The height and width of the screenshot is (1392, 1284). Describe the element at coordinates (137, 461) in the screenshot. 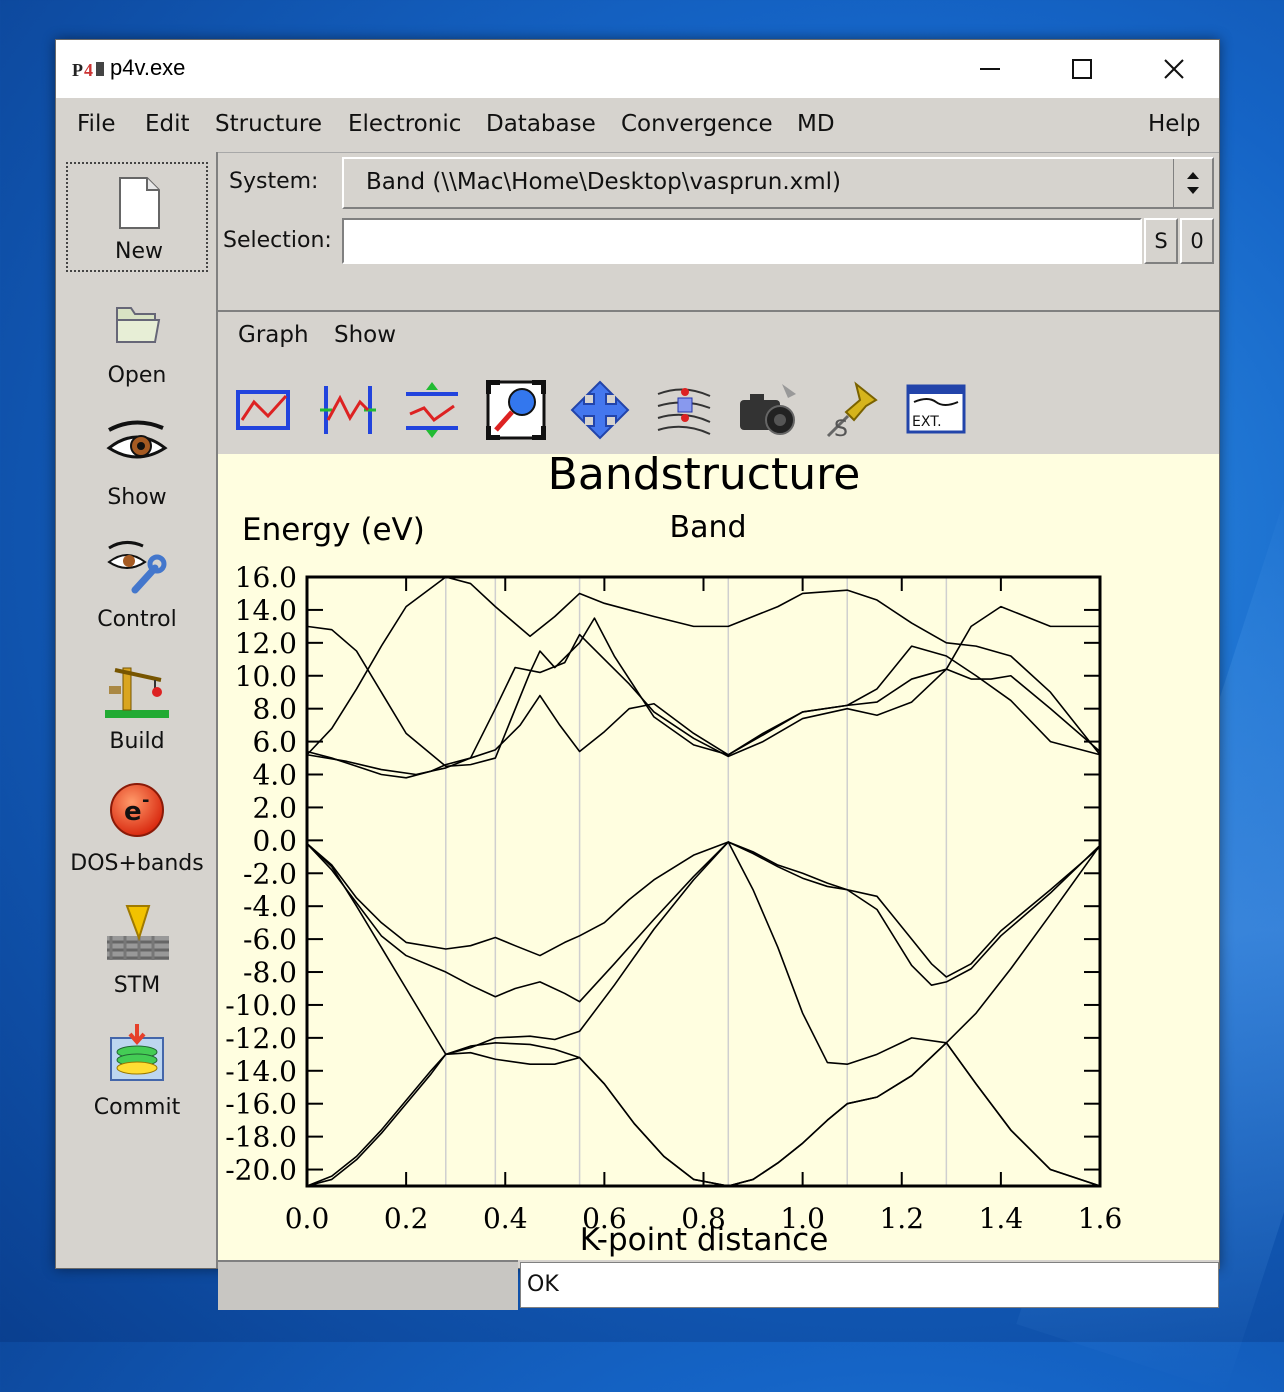

I see `sidebar-item-show: Show` at that location.